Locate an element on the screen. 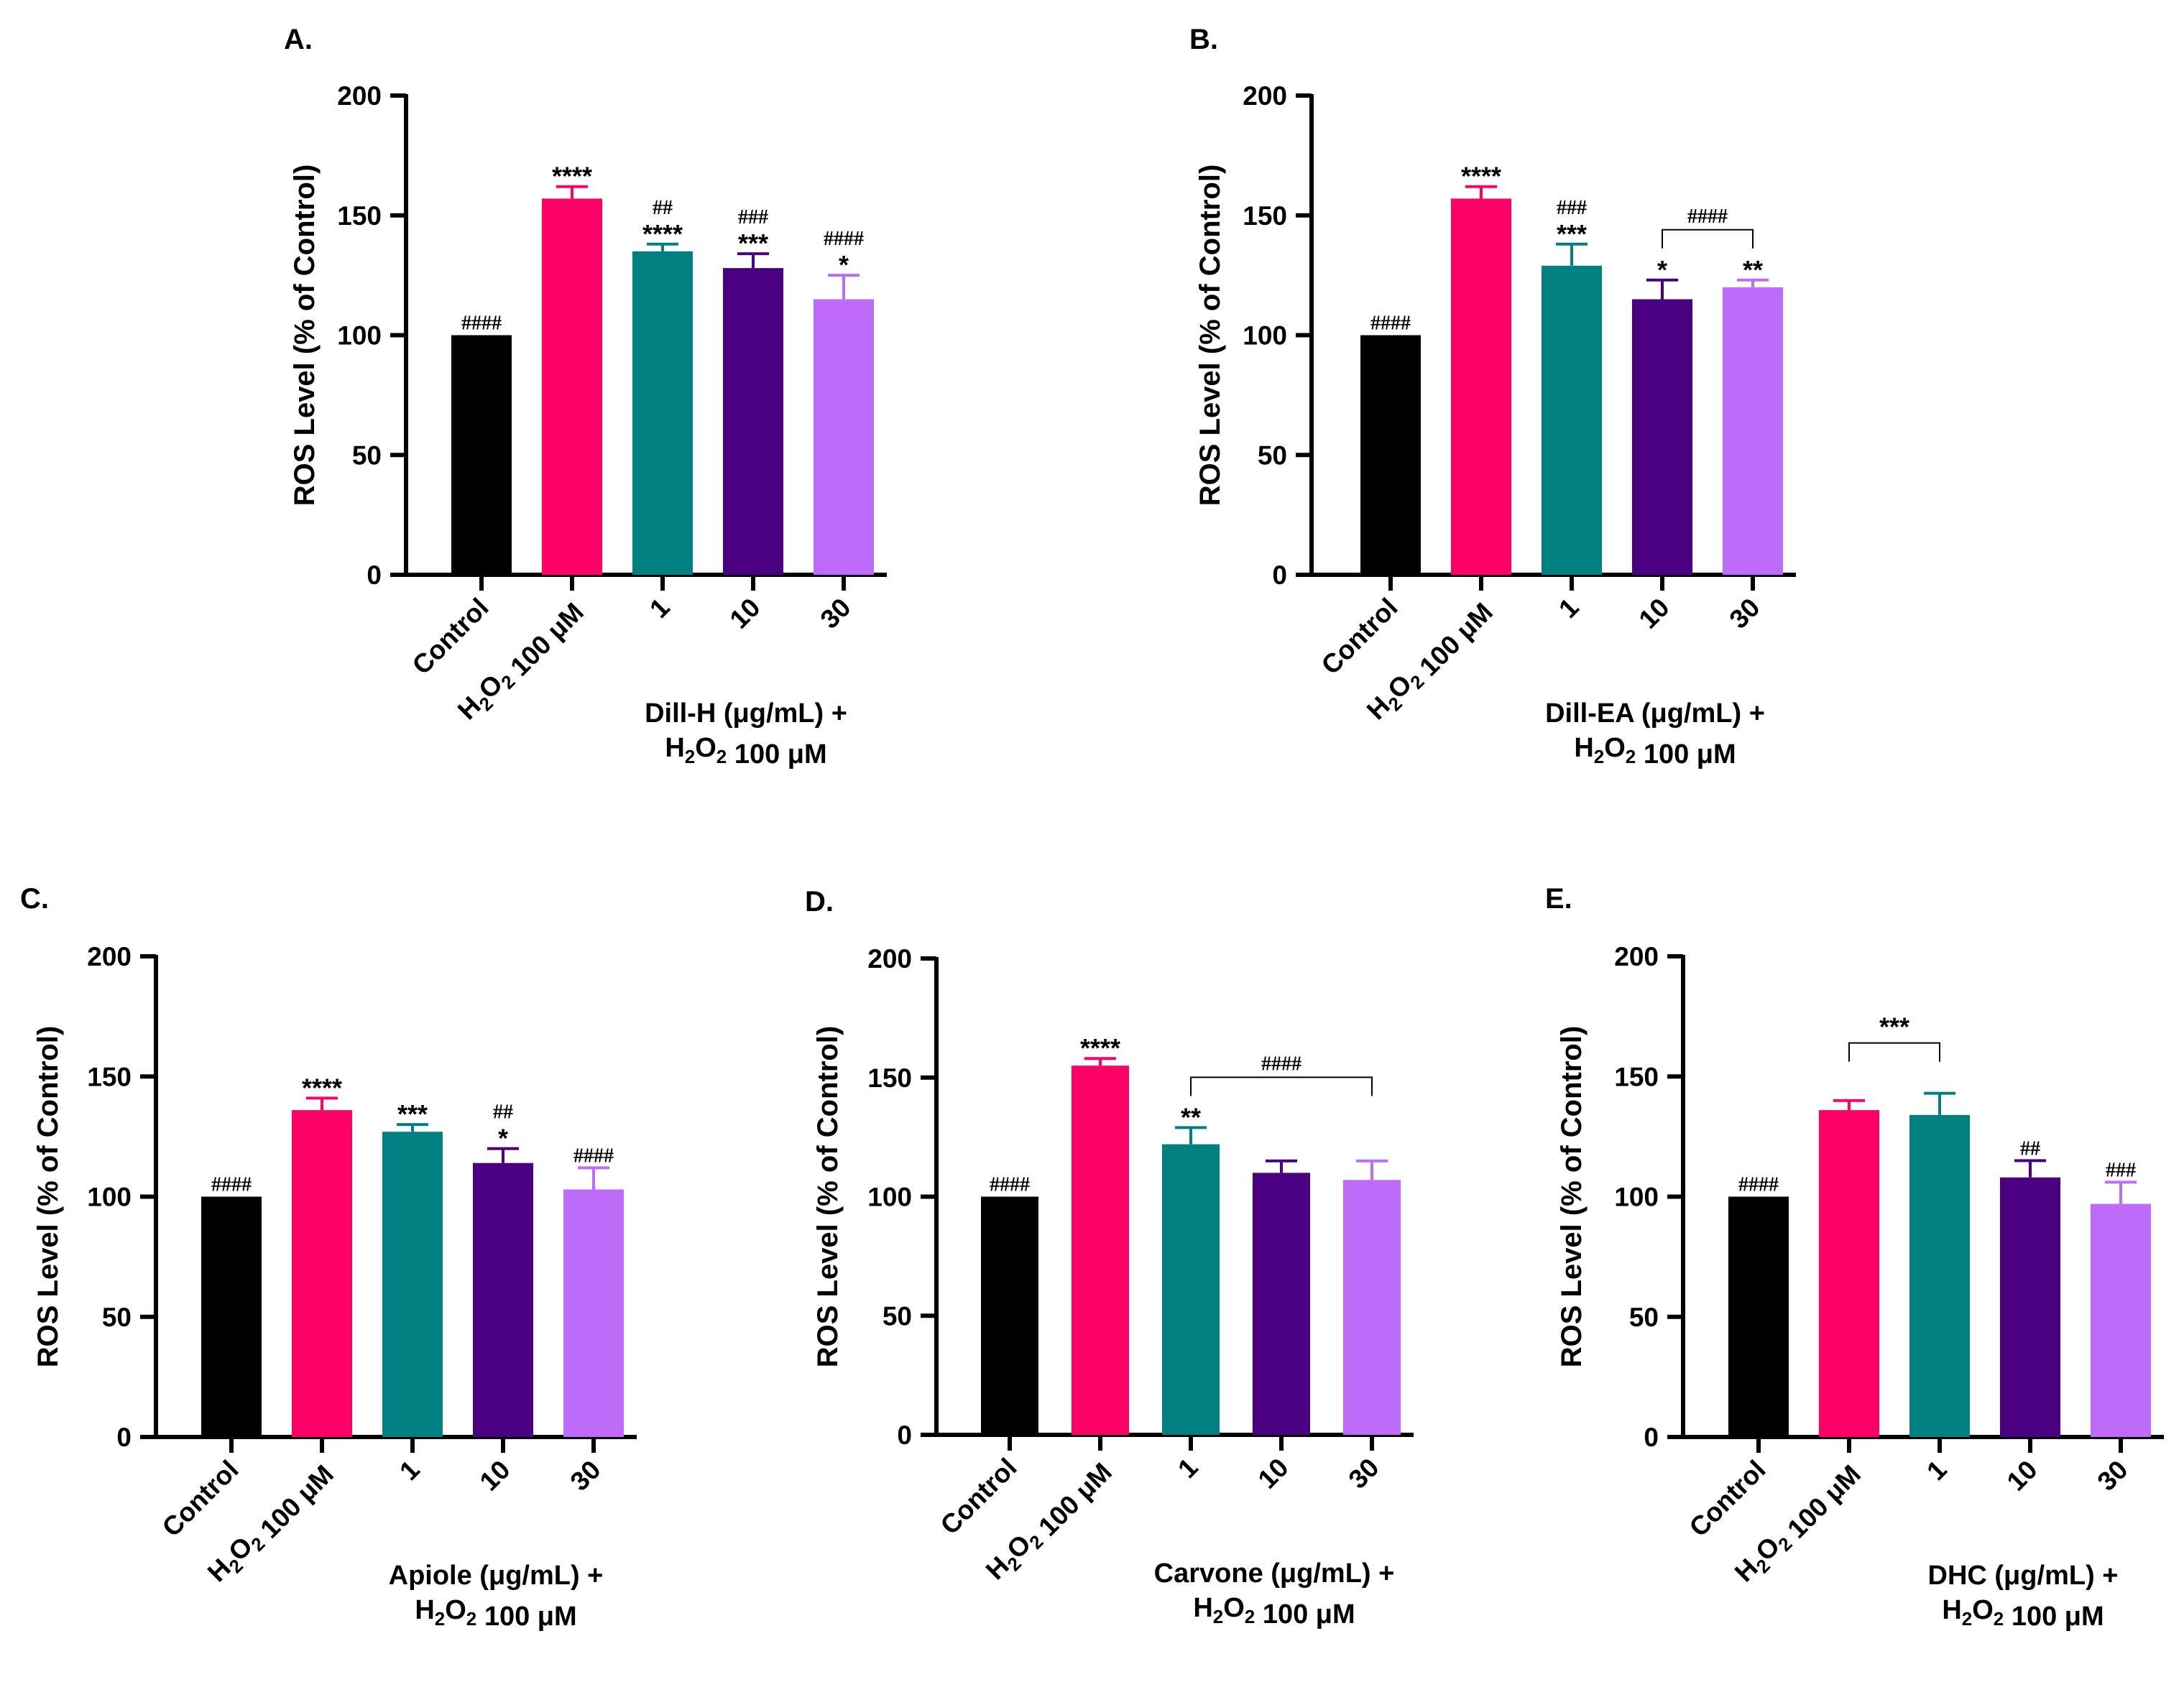 The height and width of the screenshot is (1682, 2184). group-label-line1: Carvone (μg/mL) + is located at coordinates (1274, 1573).